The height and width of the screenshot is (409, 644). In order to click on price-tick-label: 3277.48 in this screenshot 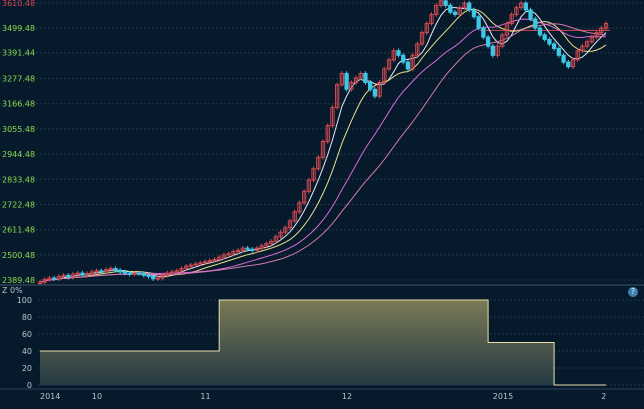, I will do `click(18, 79)`.